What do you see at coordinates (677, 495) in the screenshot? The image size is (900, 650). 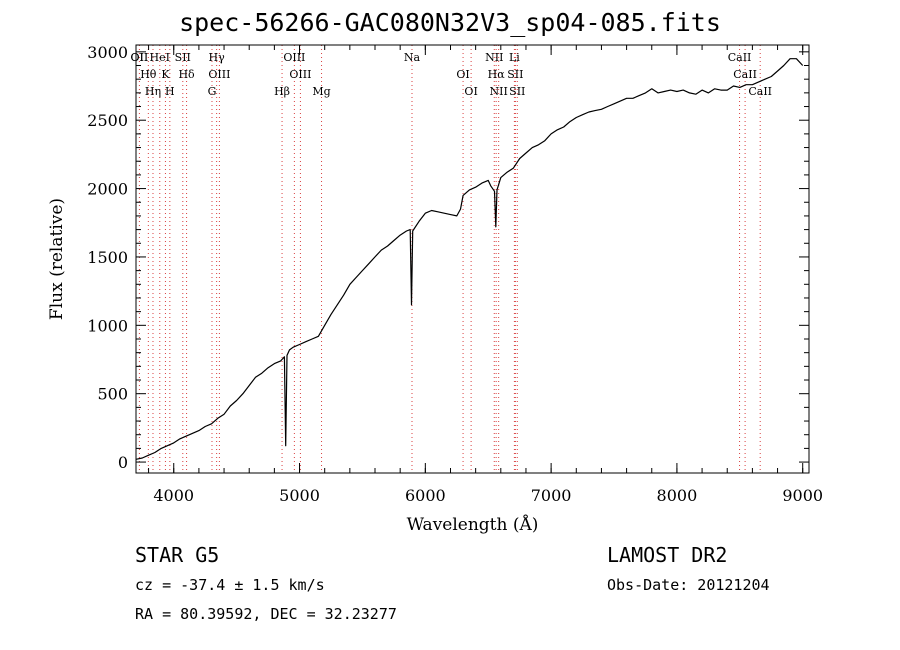 I see `x-tick-label: 8000` at bounding box center [677, 495].